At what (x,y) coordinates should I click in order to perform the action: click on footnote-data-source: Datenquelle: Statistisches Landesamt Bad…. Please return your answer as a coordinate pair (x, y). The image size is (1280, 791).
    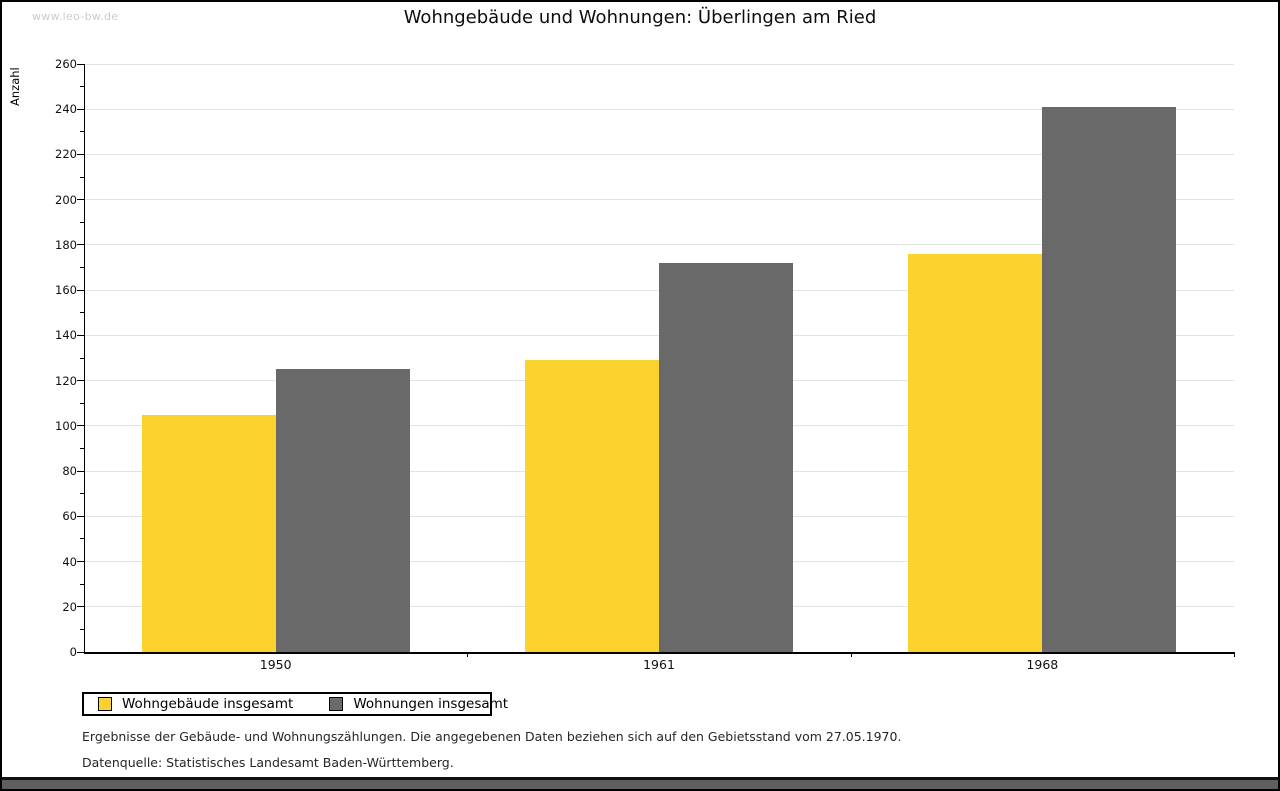
    Looking at the image, I should click on (268, 762).